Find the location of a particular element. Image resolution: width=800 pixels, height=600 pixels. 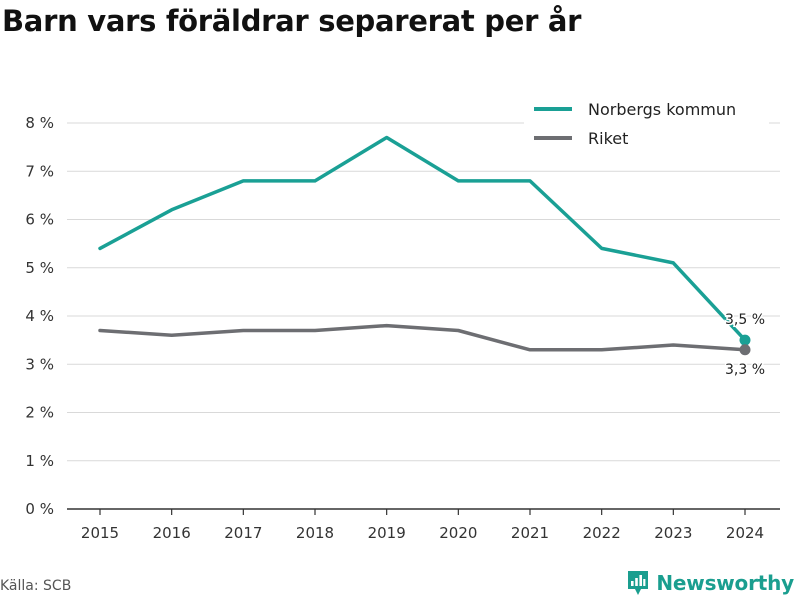

x-tick-label: 2020 is located at coordinates (458, 533).